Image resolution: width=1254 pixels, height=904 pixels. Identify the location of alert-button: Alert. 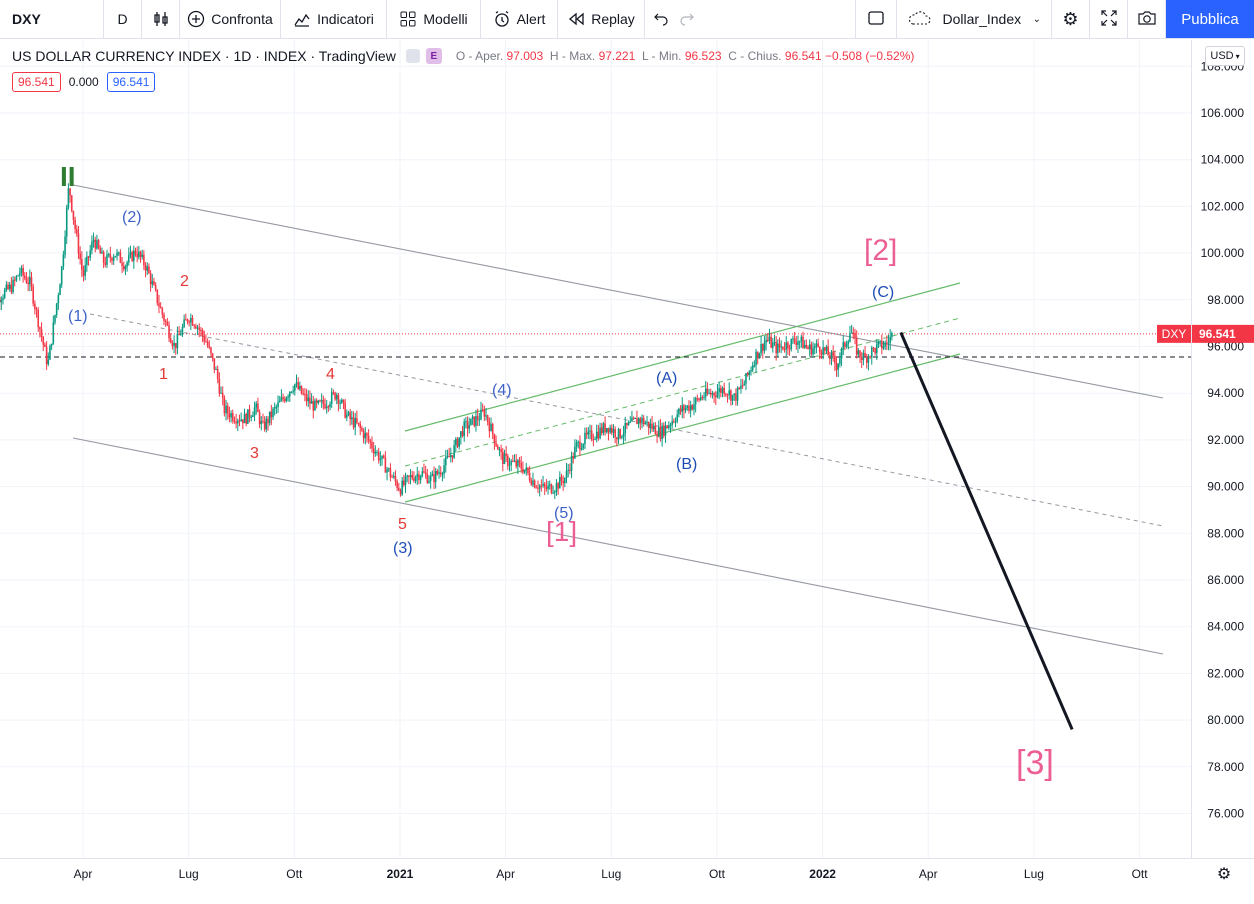
(519, 19).